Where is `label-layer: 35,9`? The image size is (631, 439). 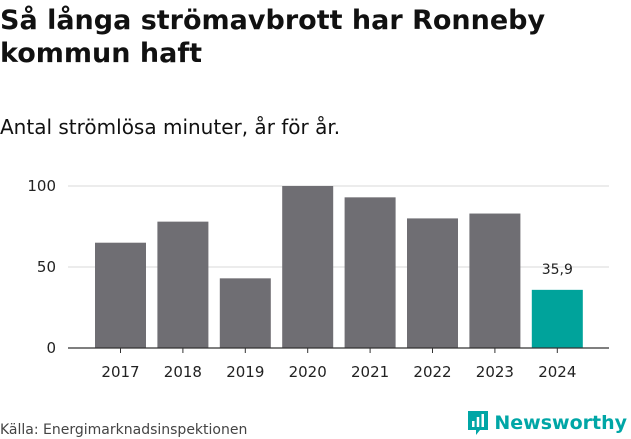
label-layer: 35,9 is located at coordinates (557, 270).